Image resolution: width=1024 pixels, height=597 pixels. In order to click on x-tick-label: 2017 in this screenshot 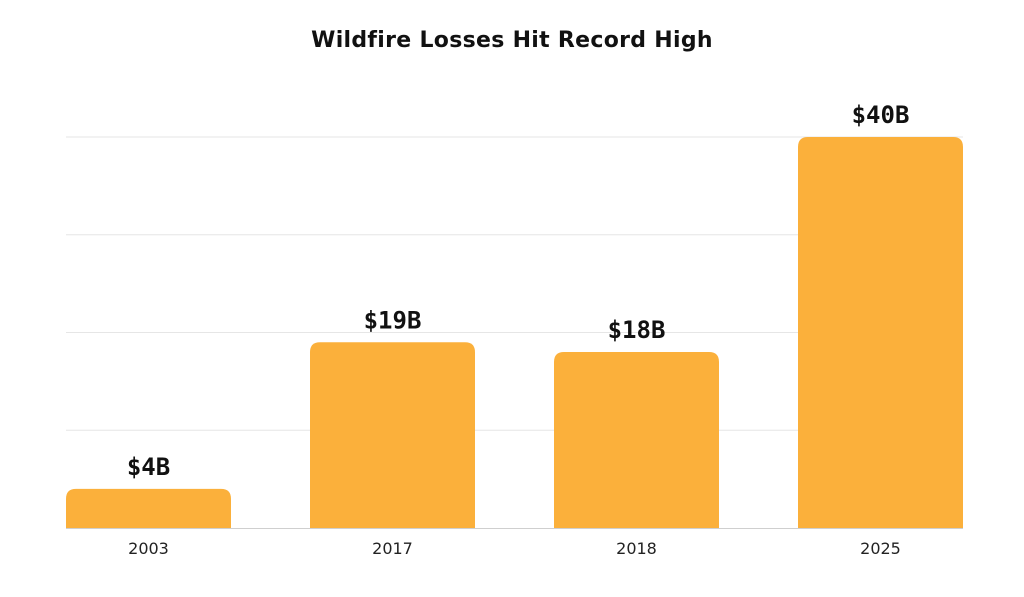, I will do `click(392, 548)`.